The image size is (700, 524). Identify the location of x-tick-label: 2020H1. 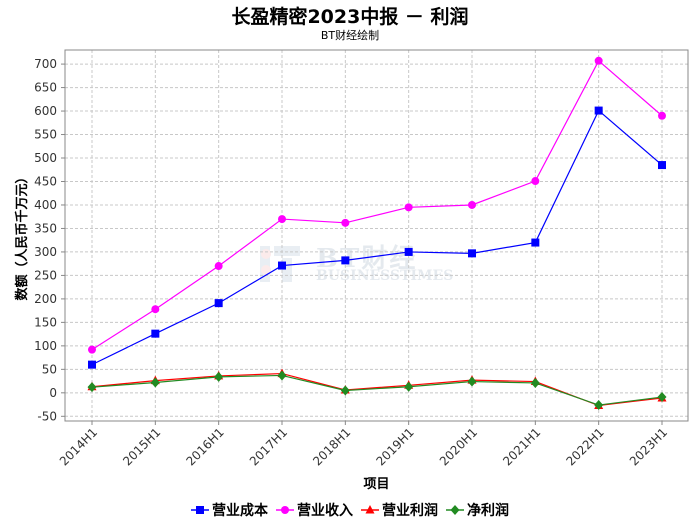
(458, 446).